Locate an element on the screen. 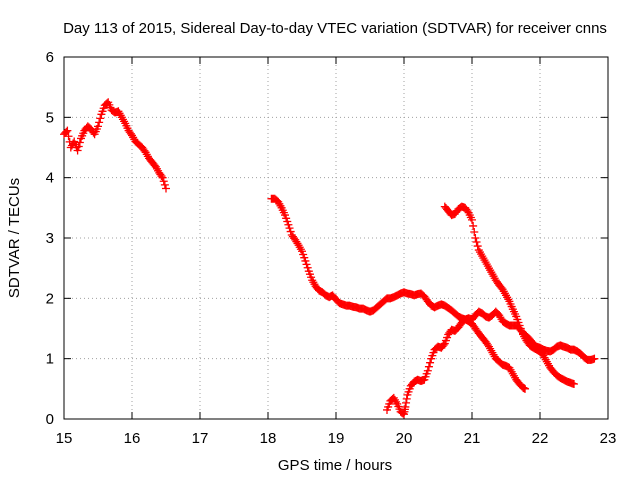  x-tick-label: 20 is located at coordinates (404, 438).